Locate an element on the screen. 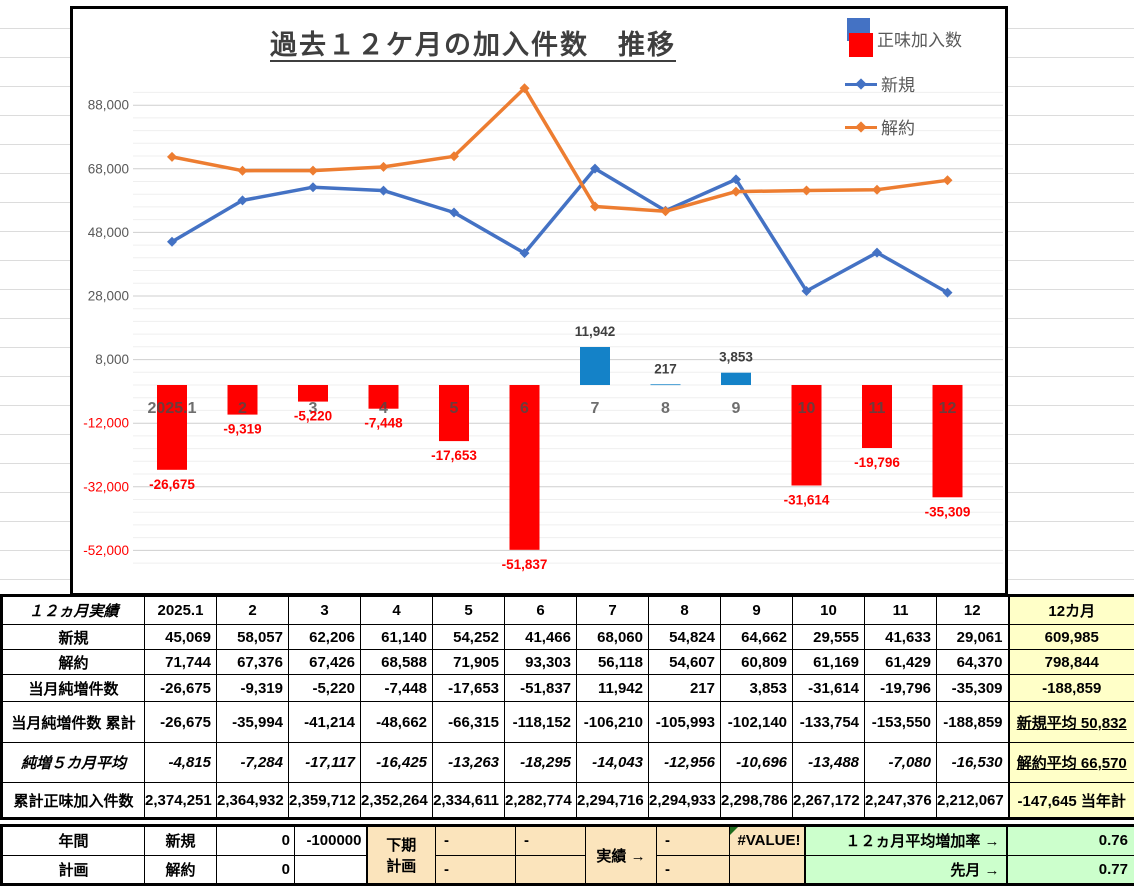  cell-r3-m11: -19,796 is located at coordinates (900, 688).